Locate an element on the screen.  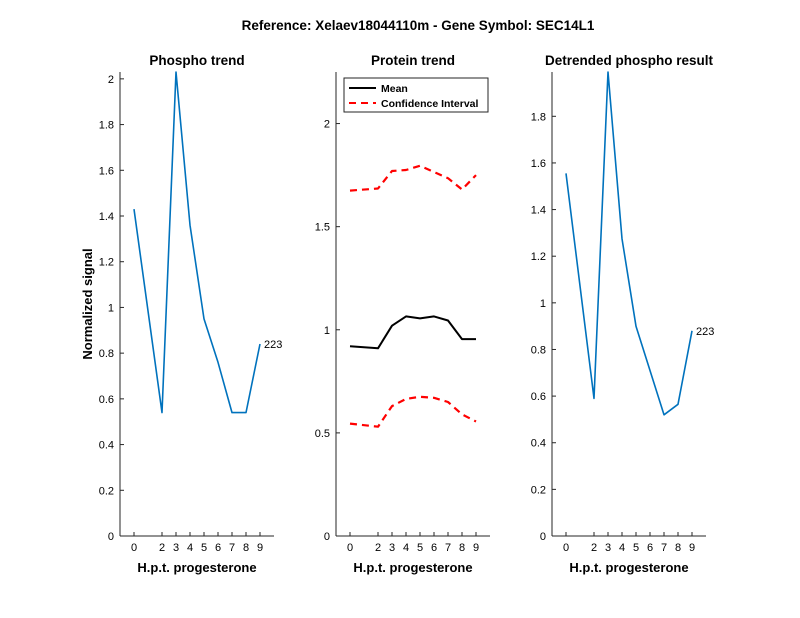
detrended-line is located at coordinates (629, 243).